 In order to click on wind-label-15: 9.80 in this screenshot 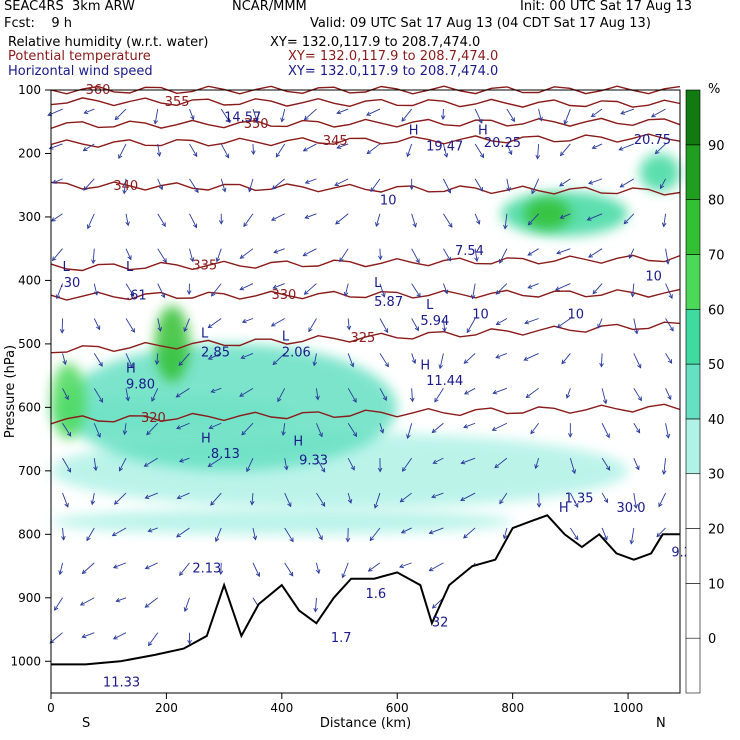, I will do `click(140, 384)`.